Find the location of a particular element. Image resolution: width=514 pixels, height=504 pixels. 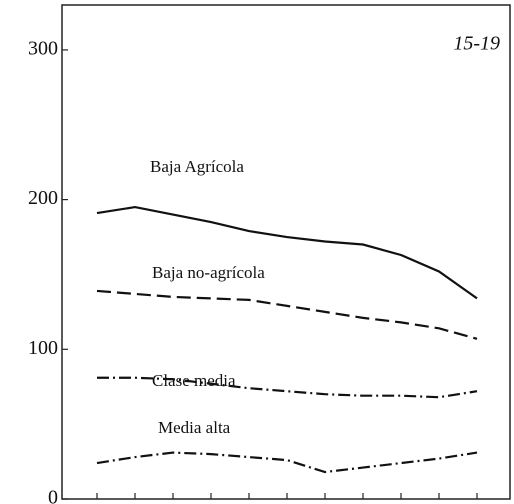

y-tick-label: 0 is located at coordinates (53, 495).